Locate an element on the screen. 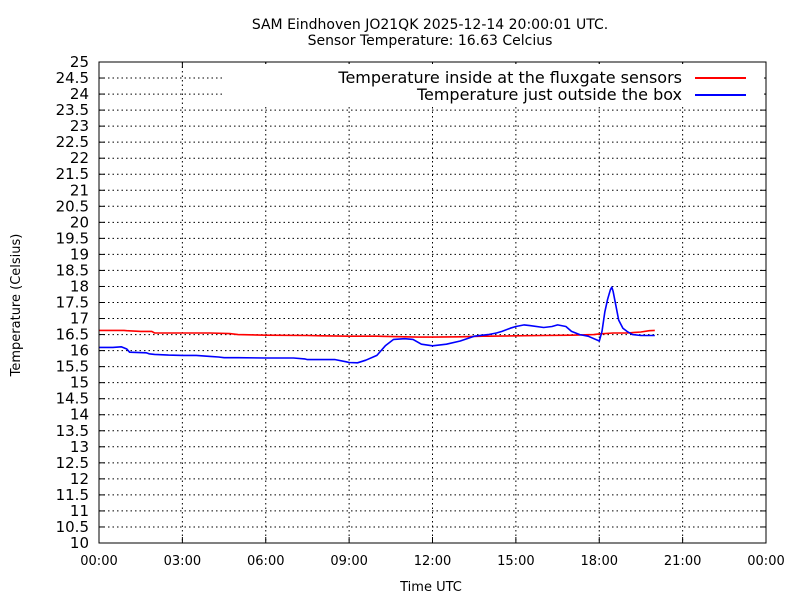 This screenshot has width=800, height=600. legend-label-outside: Temperature just outside the box is located at coordinates (549, 94).